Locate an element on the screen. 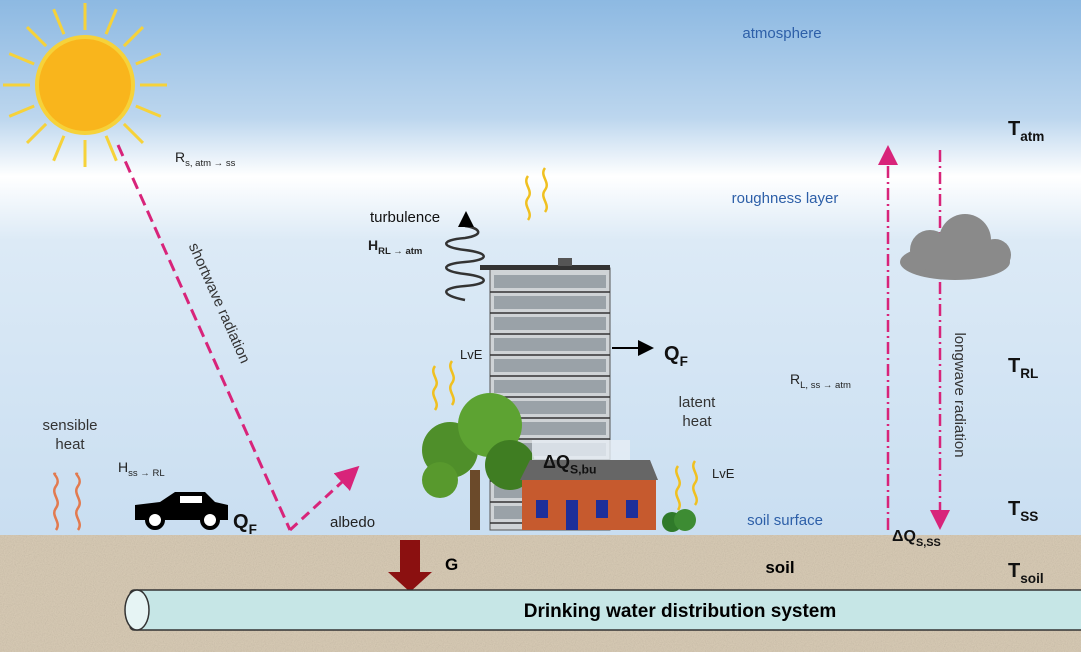 The height and width of the screenshot is (652, 1081). label-sub: atm is located at coordinates (1032, 136).